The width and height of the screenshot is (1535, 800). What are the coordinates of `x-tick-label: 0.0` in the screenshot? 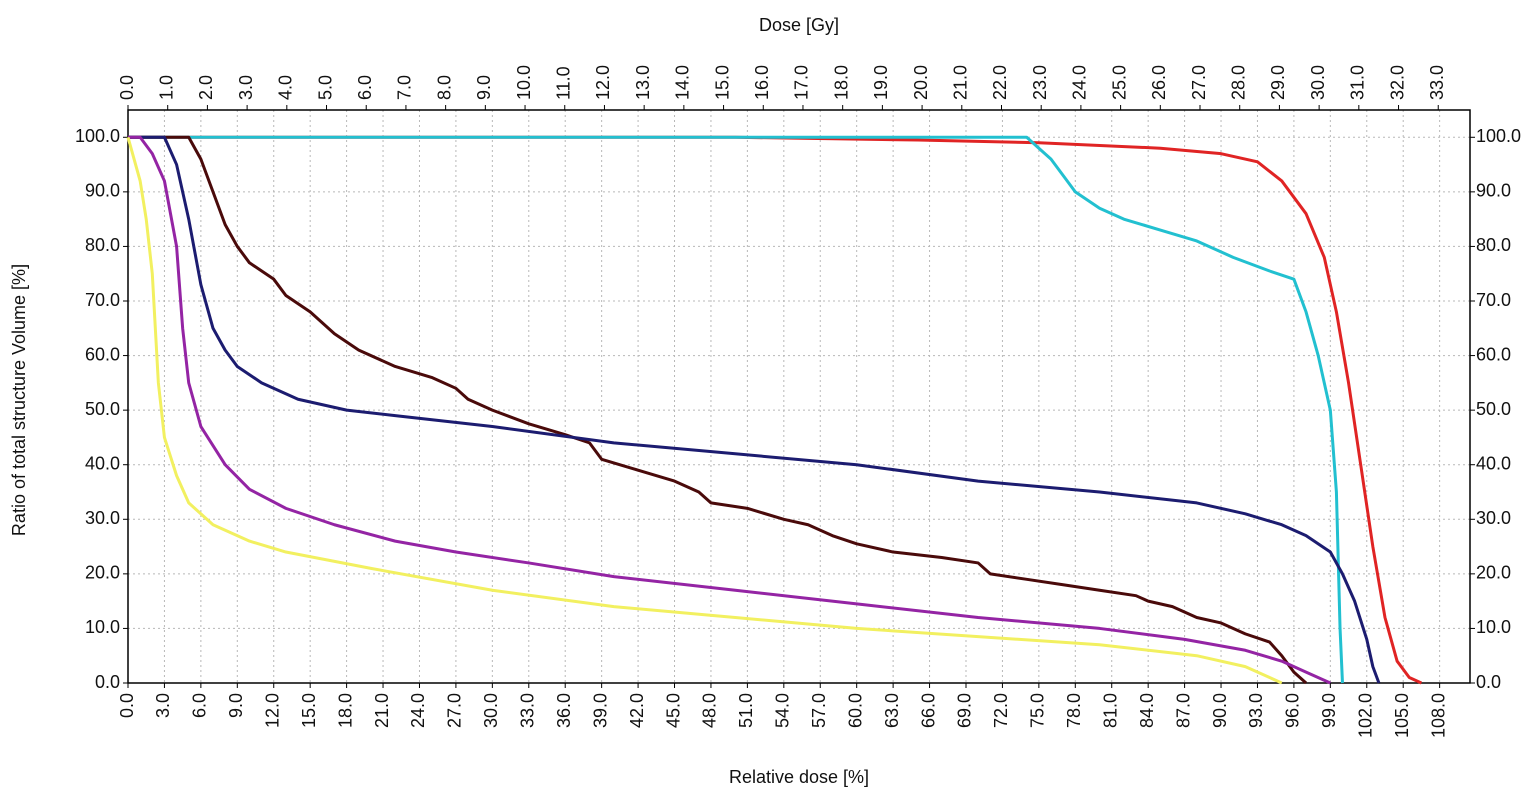 It's located at (127, 705).